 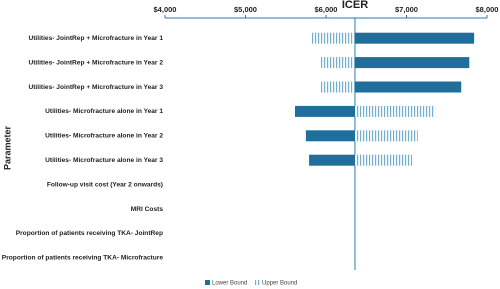 I want to click on x-tick-label: $6,000, so click(x=326, y=9).